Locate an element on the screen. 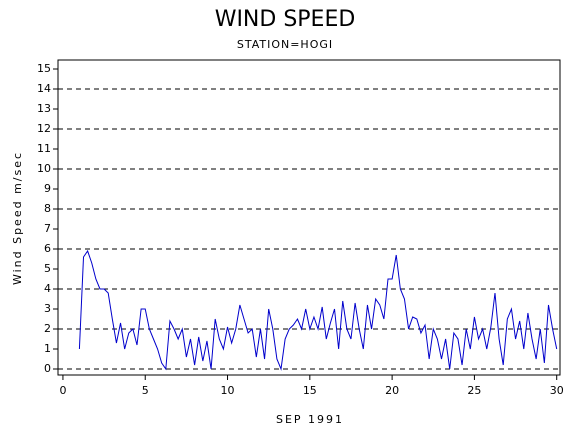  y-tick-label: 1 is located at coordinates (47, 348).